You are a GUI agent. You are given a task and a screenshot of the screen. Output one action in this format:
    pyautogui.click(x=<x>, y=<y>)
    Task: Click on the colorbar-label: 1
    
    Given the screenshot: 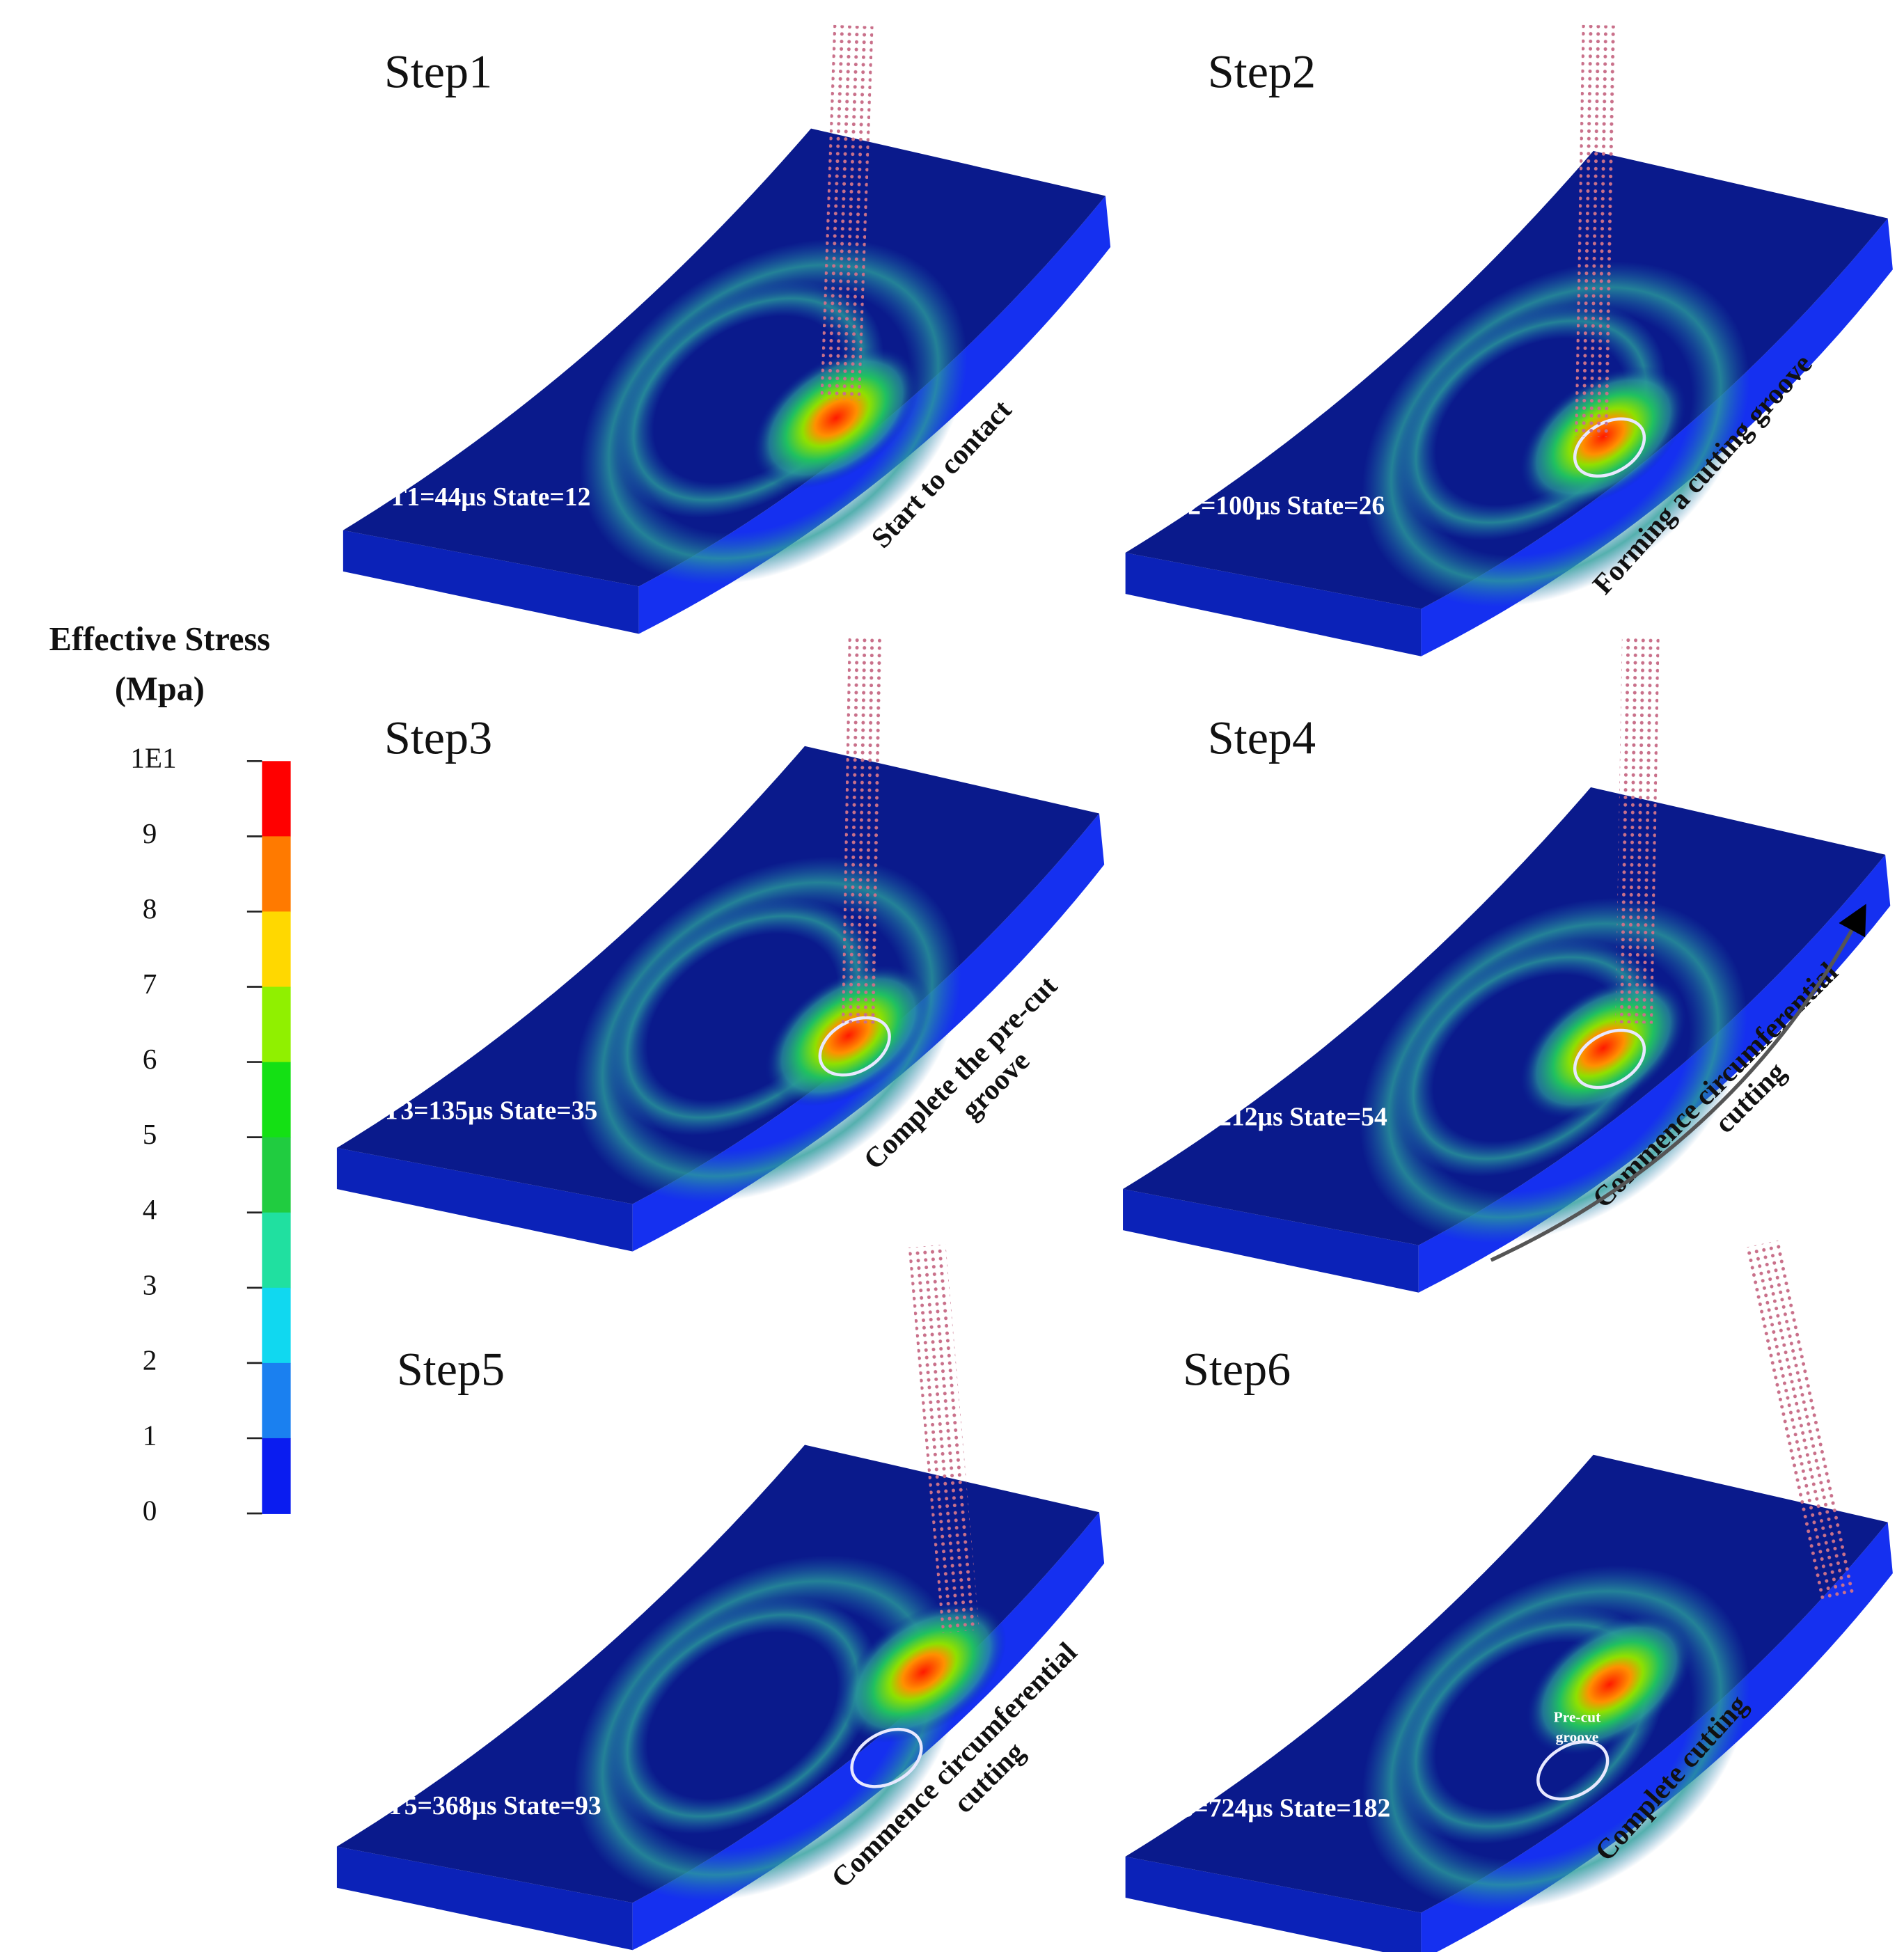 What is the action you would take?
    pyautogui.click(x=150, y=1435)
    